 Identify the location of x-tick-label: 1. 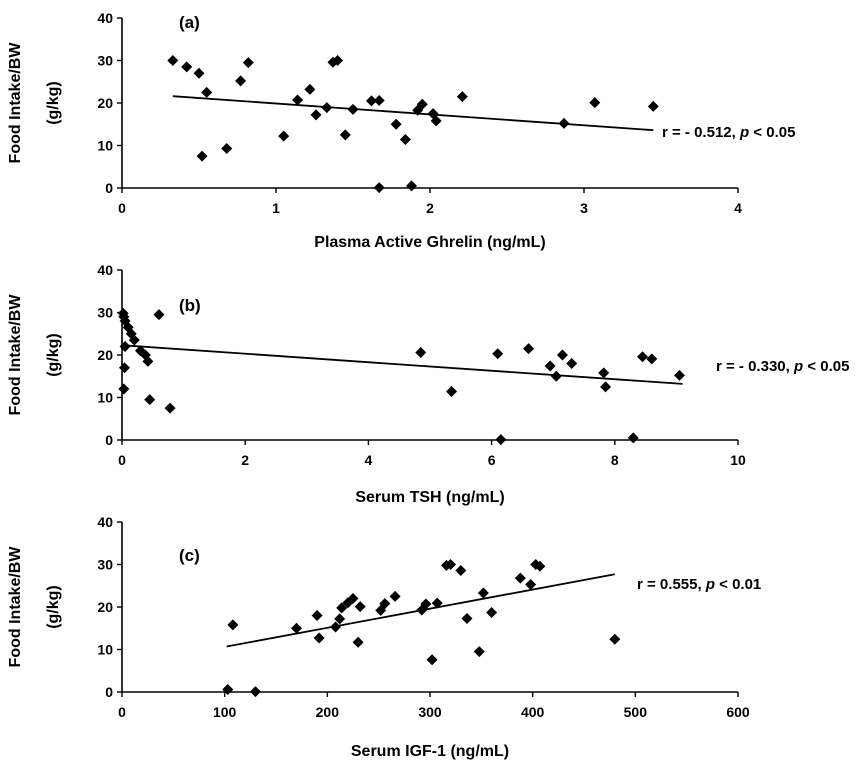
(276, 208).